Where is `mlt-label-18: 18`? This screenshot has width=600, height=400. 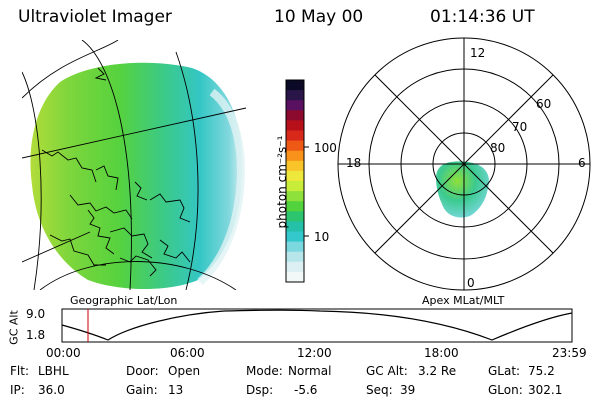 mlt-label-18: 18 is located at coordinates (354, 163).